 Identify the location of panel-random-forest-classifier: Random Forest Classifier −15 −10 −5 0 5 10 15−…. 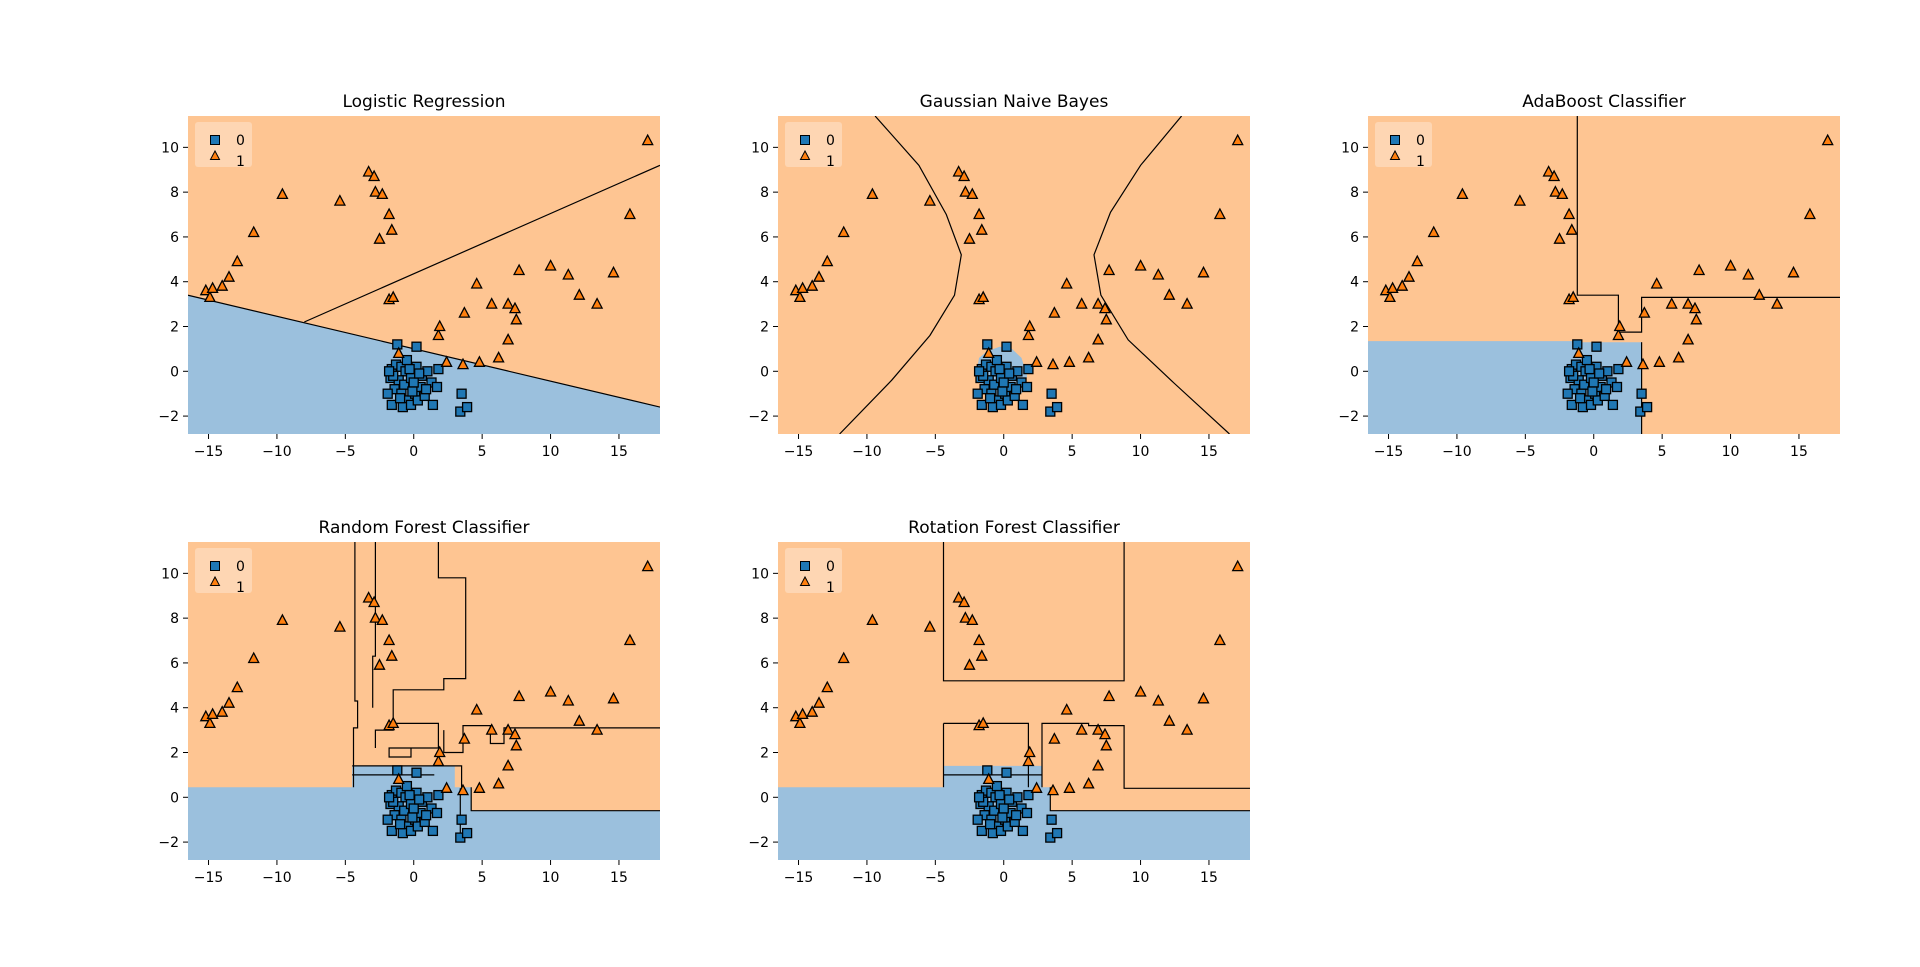
(409, 702).